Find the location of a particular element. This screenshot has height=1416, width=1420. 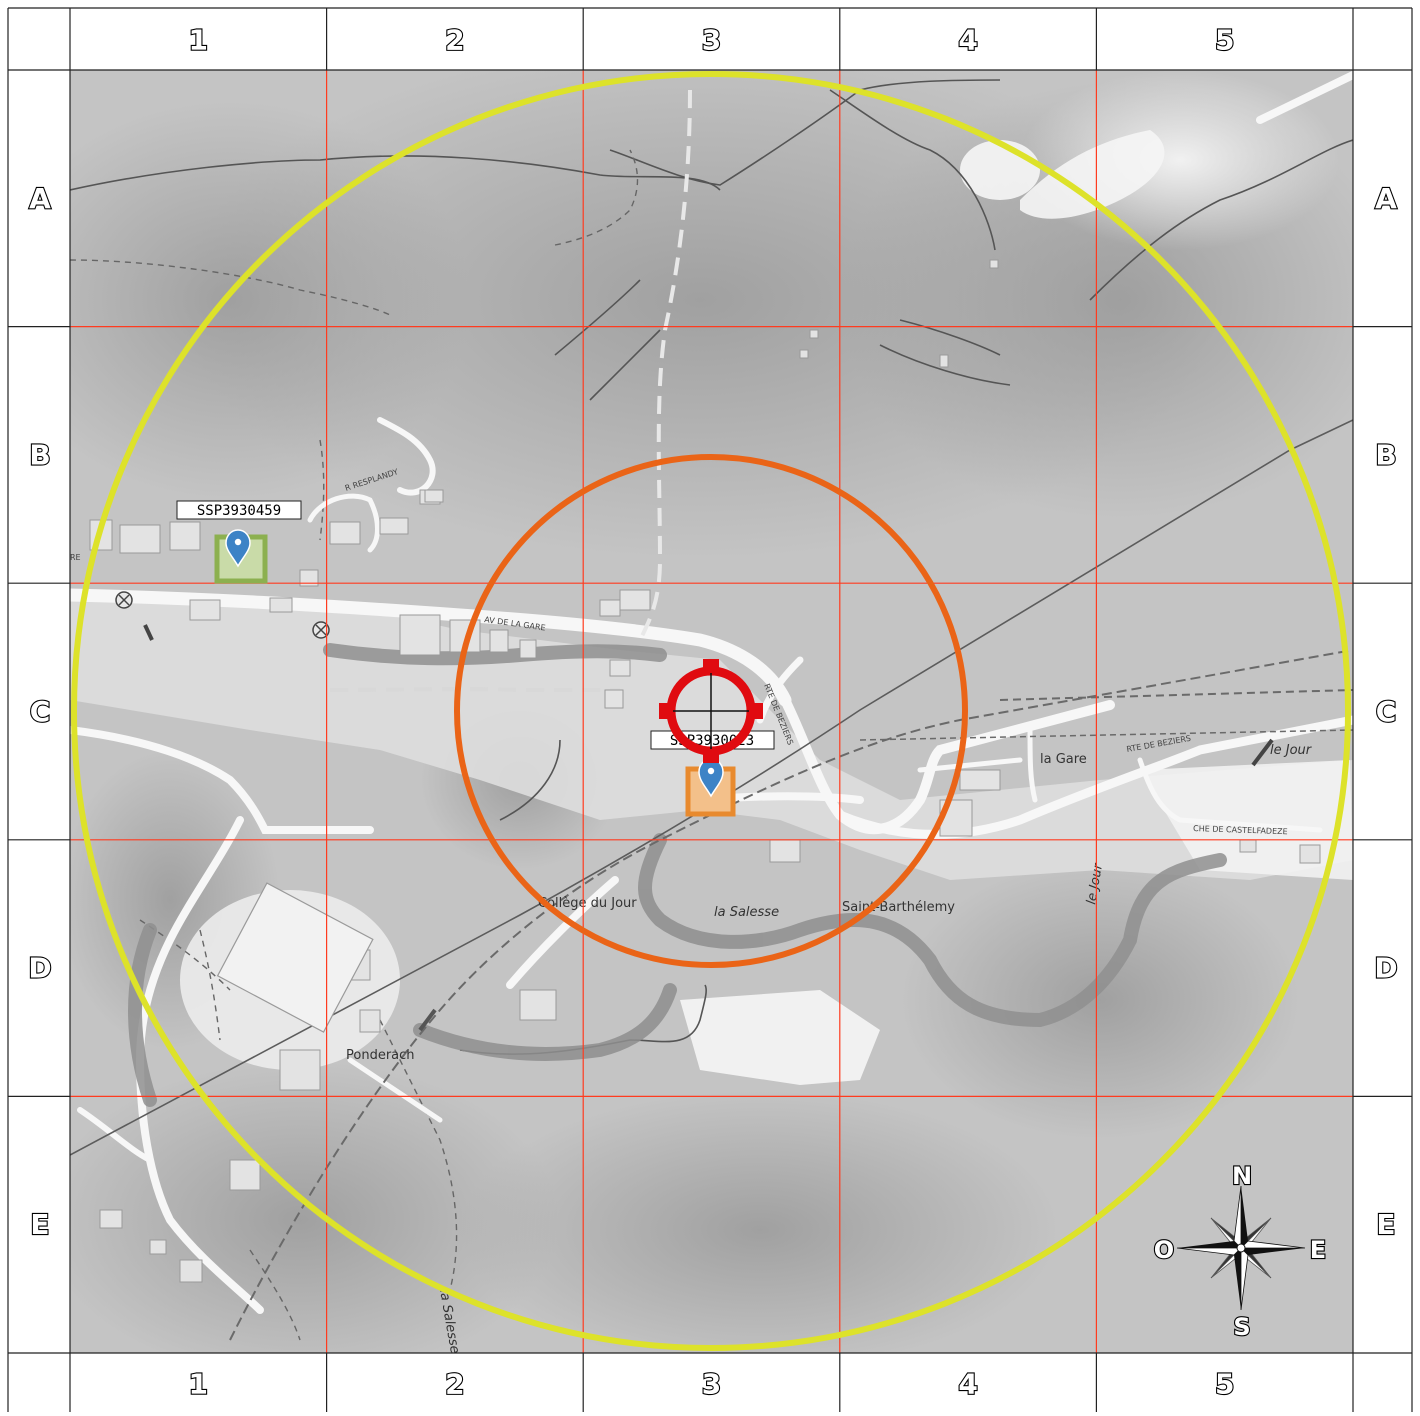

place-label-la-gare: la Gare is located at coordinates (1063, 759).